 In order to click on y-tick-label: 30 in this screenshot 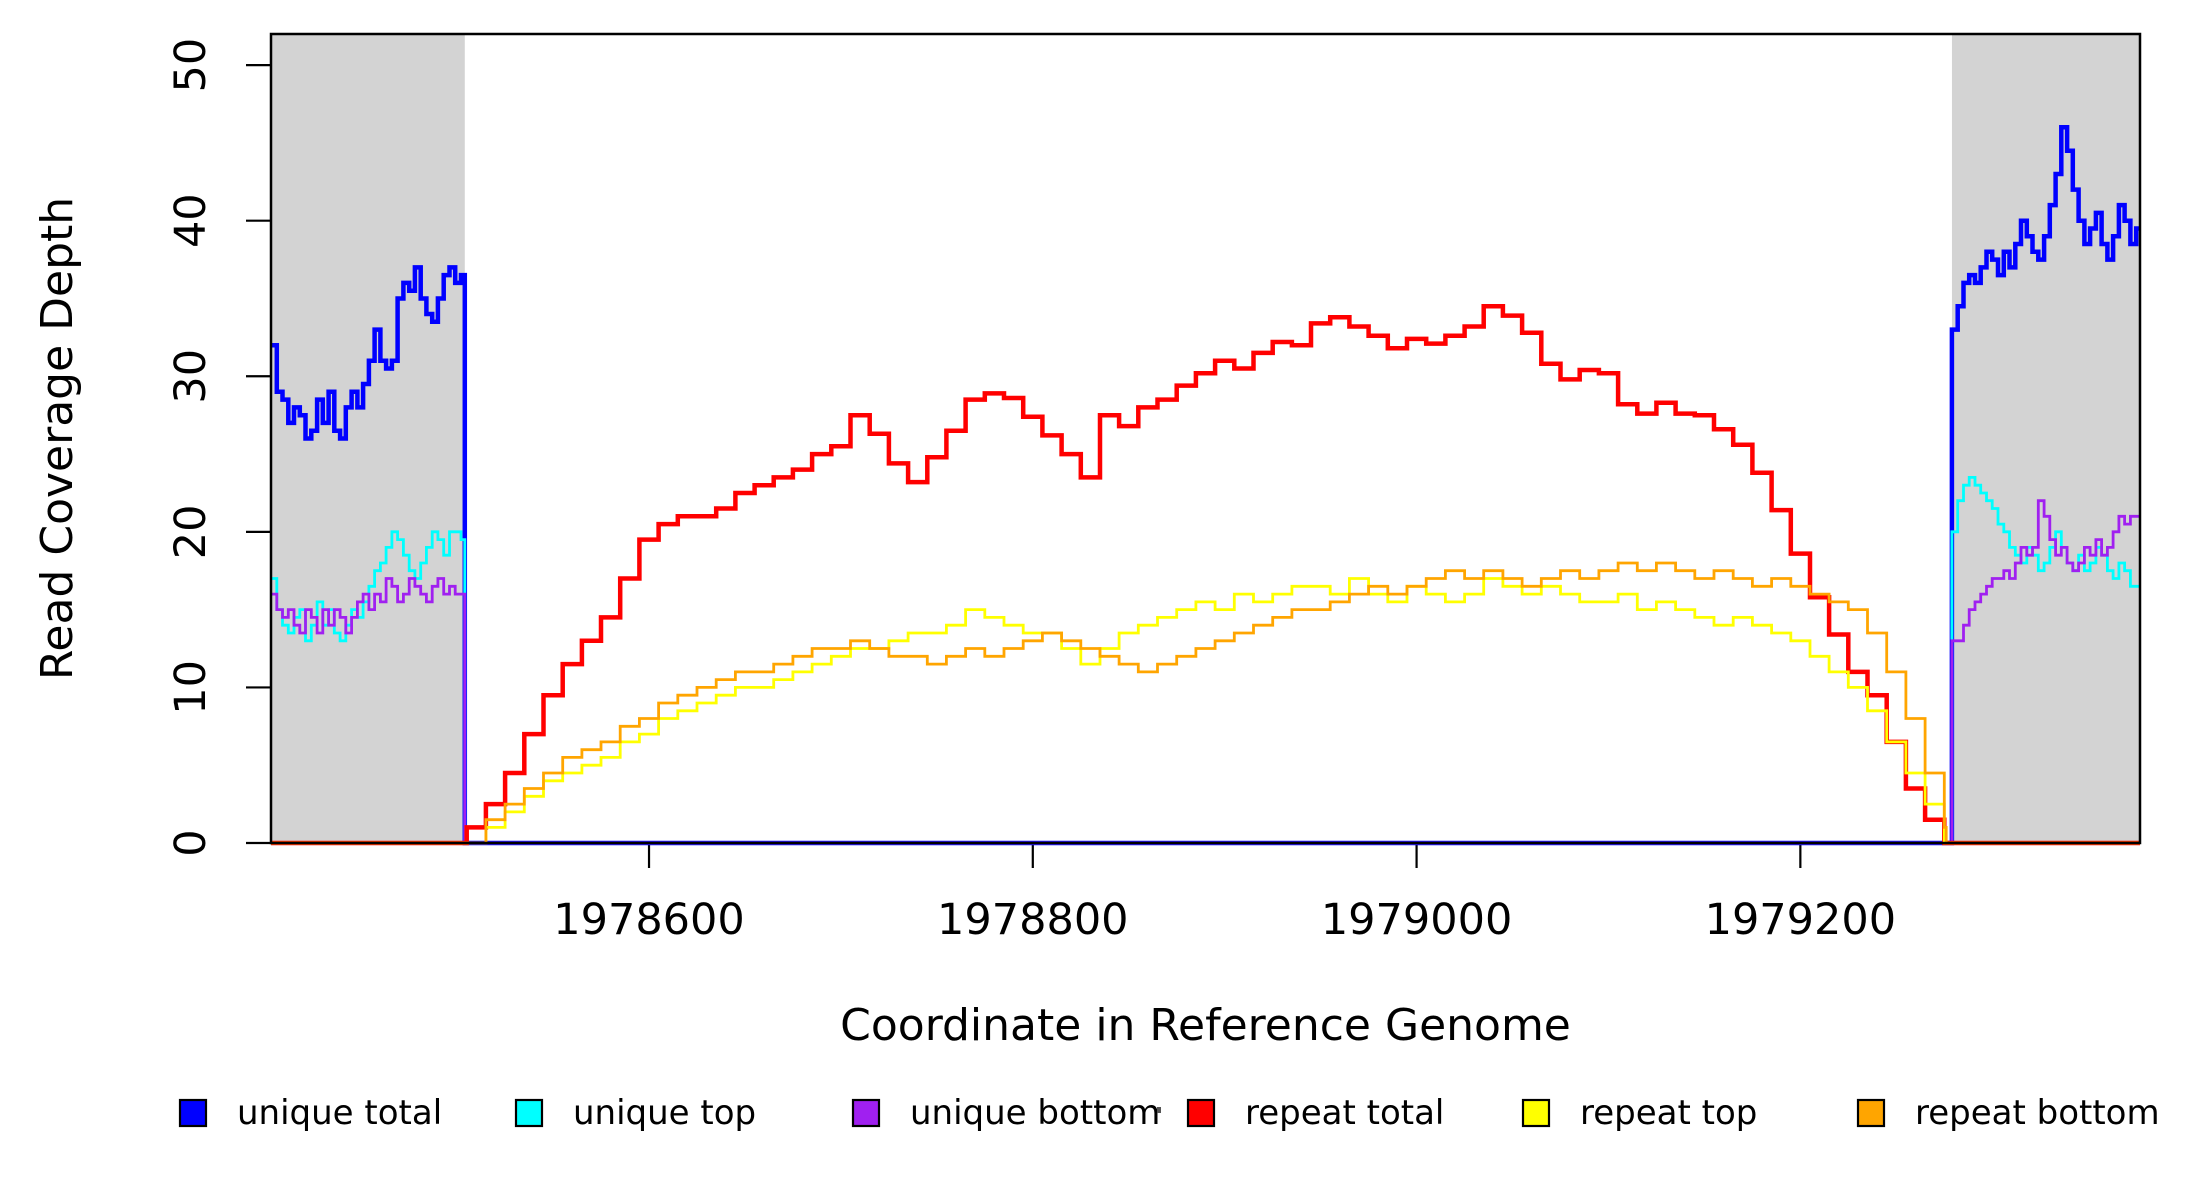, I will do `click(191, 376)`.